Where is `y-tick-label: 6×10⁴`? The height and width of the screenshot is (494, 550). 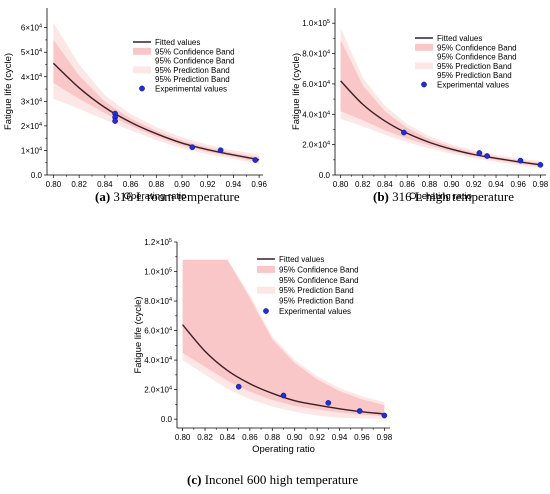
y-tick-label: 6×10⁴ is located at coordinates (31, 28).